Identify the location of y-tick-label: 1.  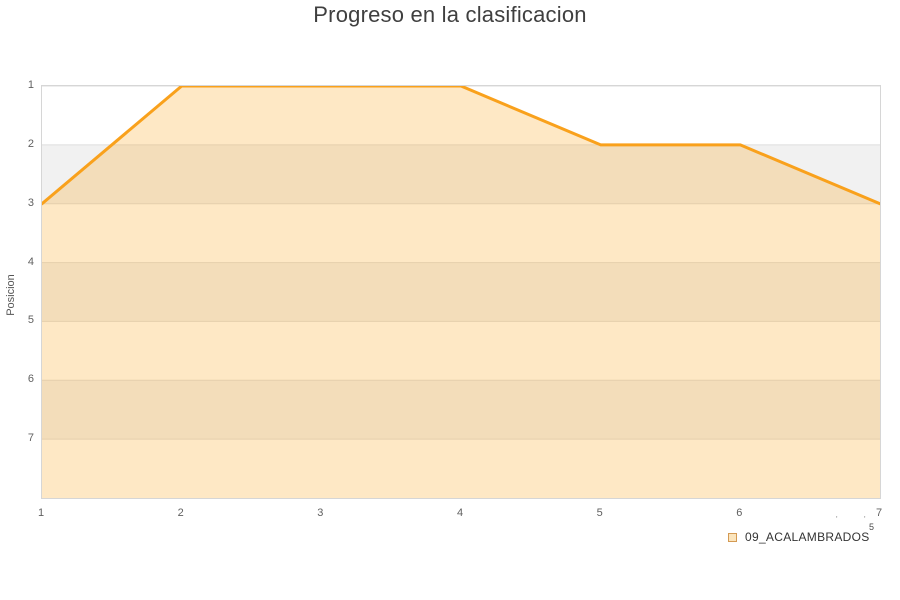
(30, 85).